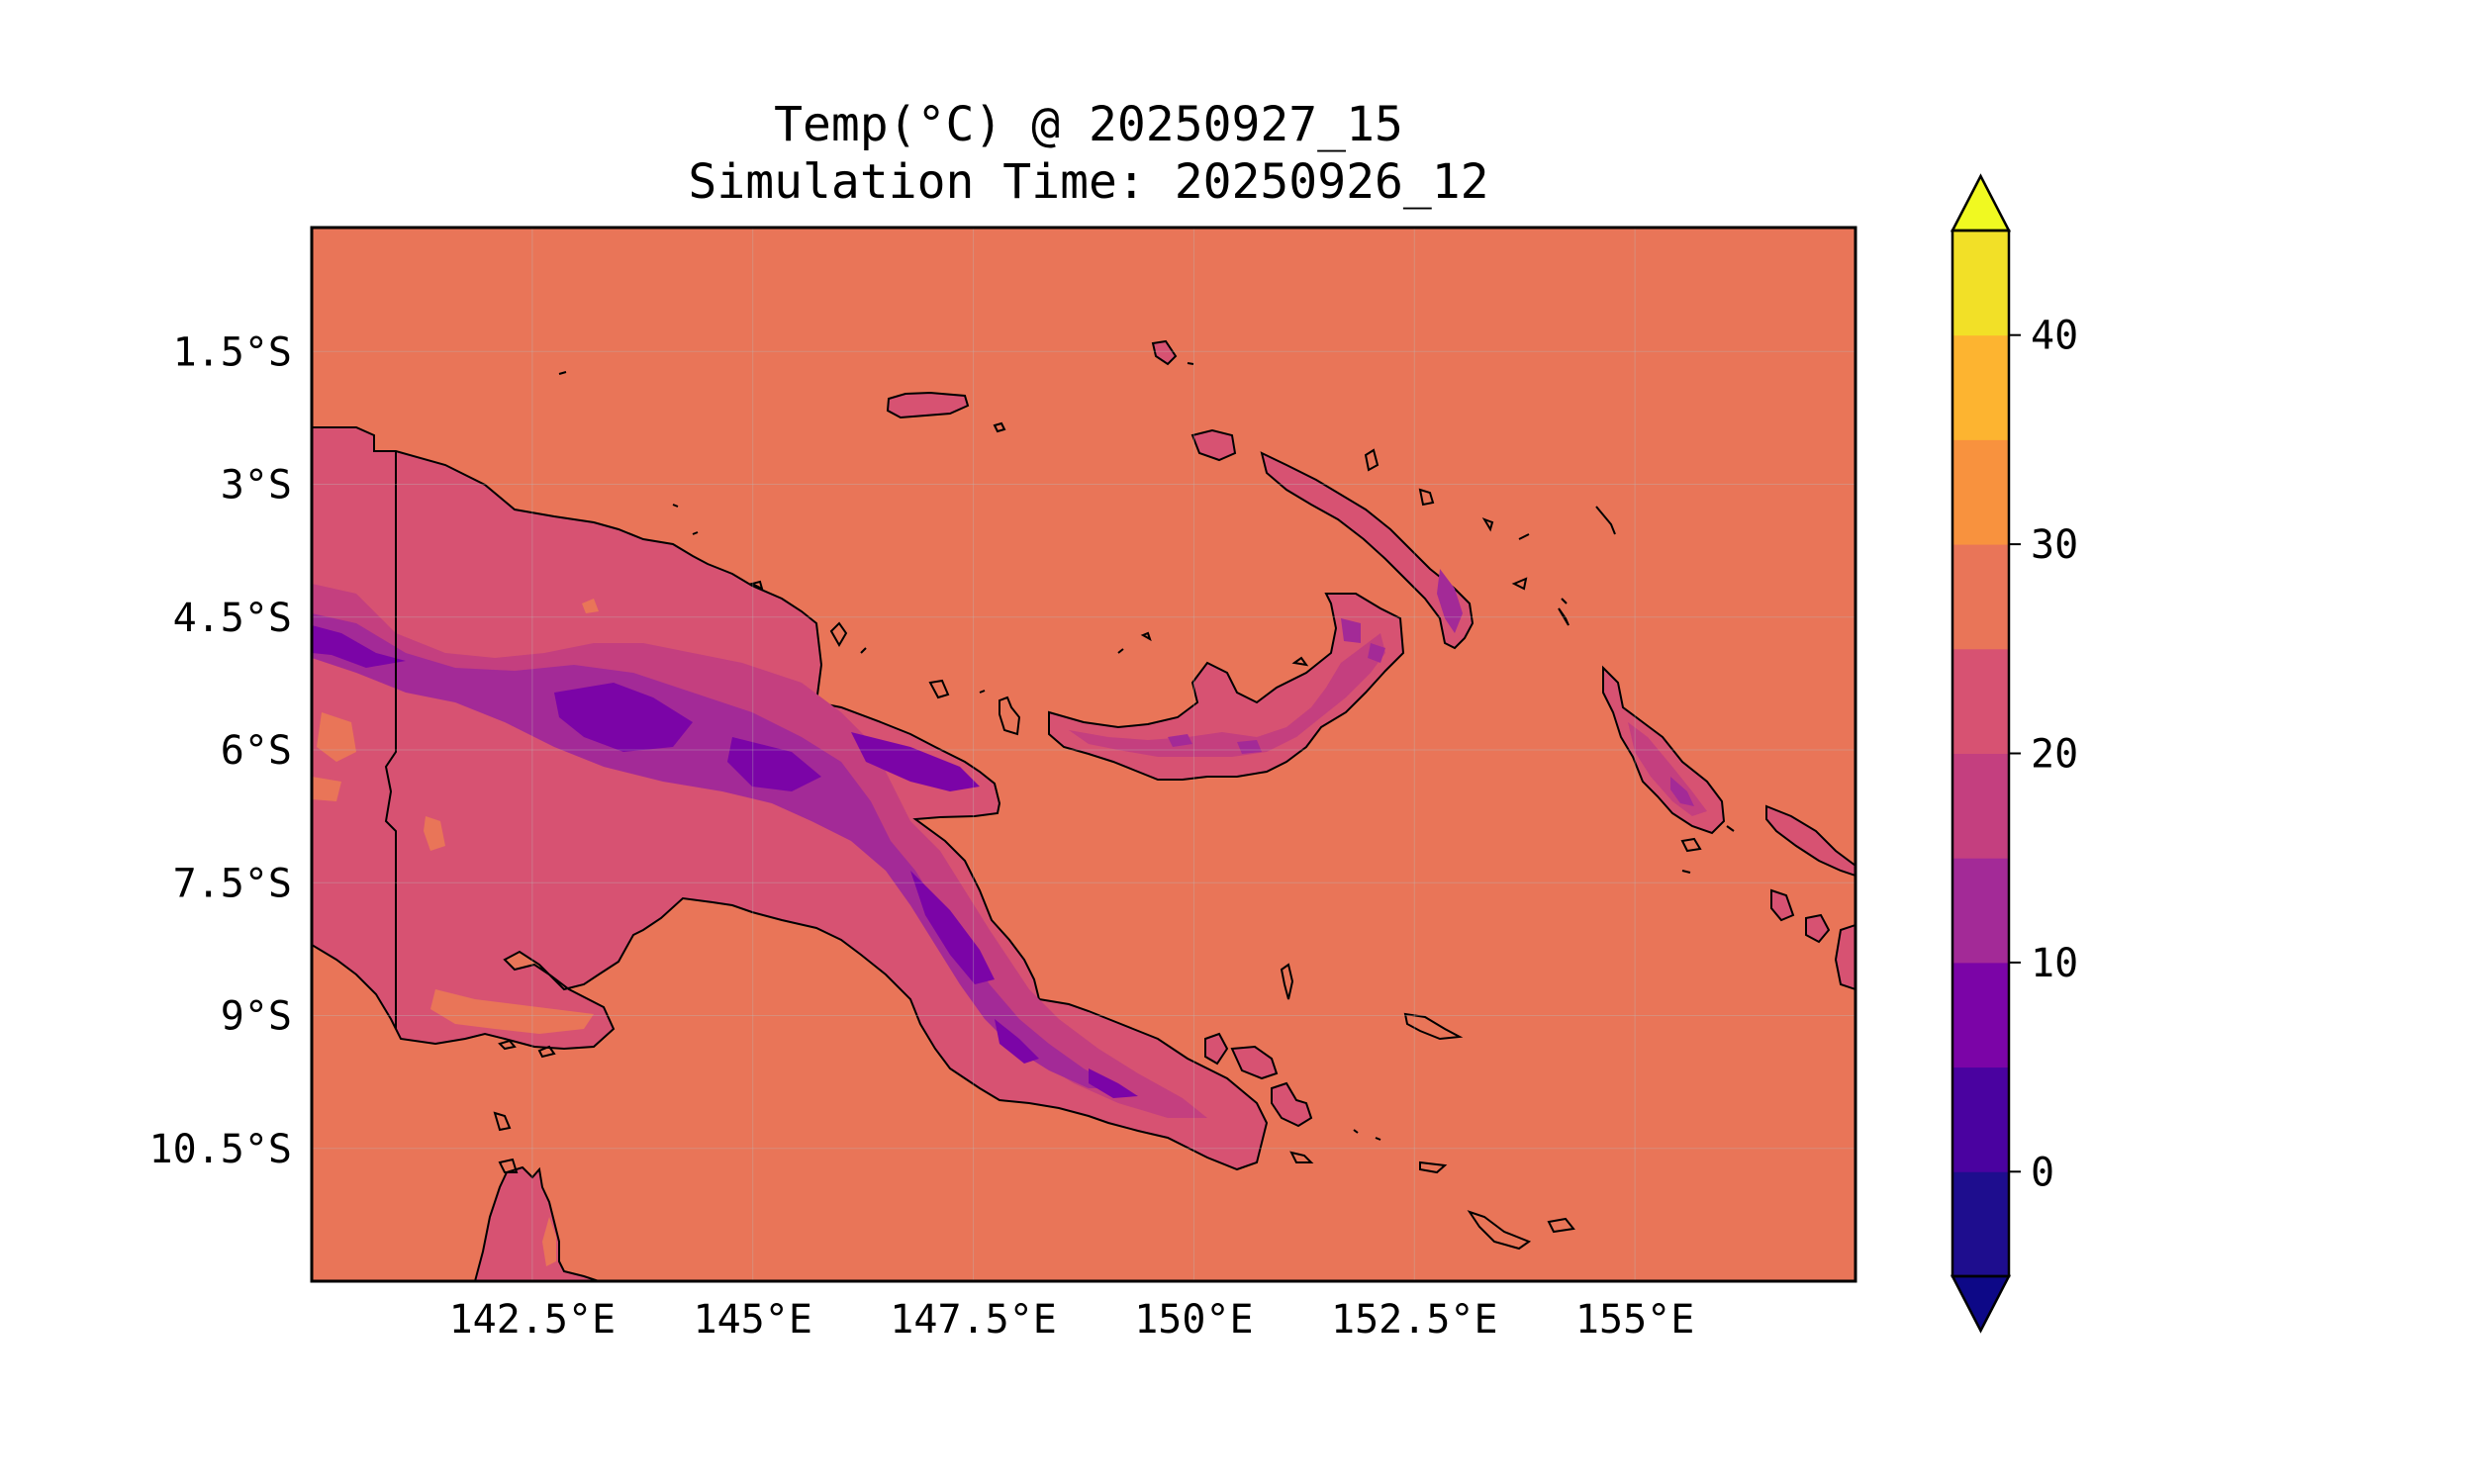 Image resolution: width=2474 pixels, height=1484 pixels. I want to click on y-axis: 1.5°S 3°S 4.5°S 6°S 7.5°S 9°S 10.5°S, so click(221, 750).